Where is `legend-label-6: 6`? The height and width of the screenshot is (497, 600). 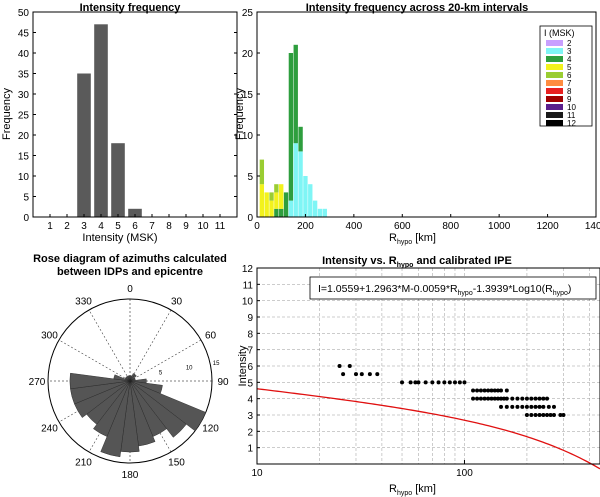 legend-label-6: 6 is located at coordinates (569, 75).